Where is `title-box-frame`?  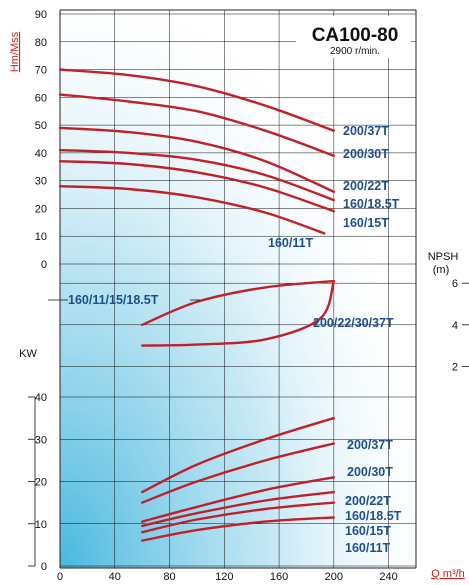
title-box-frame is located at coordinates (353, 37).